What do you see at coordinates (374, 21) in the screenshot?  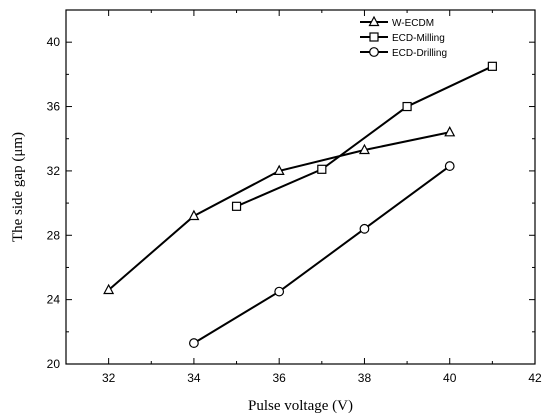 I see `legend-marker-w-ecdm` at bounding box center [374, 21].